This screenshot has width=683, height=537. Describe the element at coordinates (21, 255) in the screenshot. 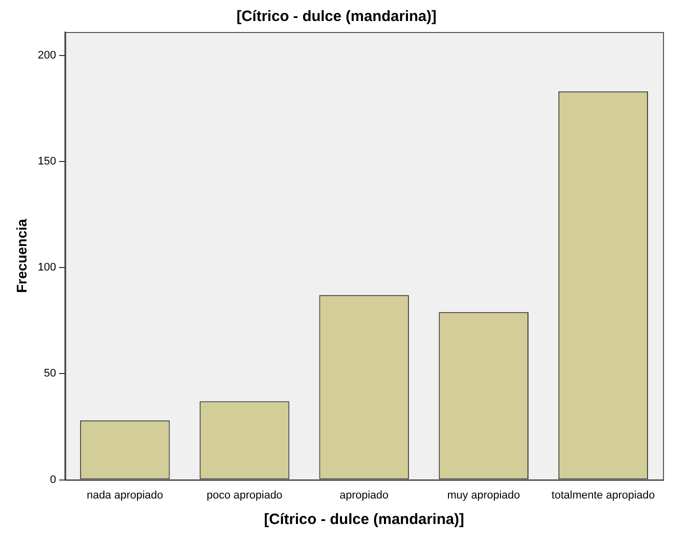

I see `y-axis-title: Frecuencia` at that location.